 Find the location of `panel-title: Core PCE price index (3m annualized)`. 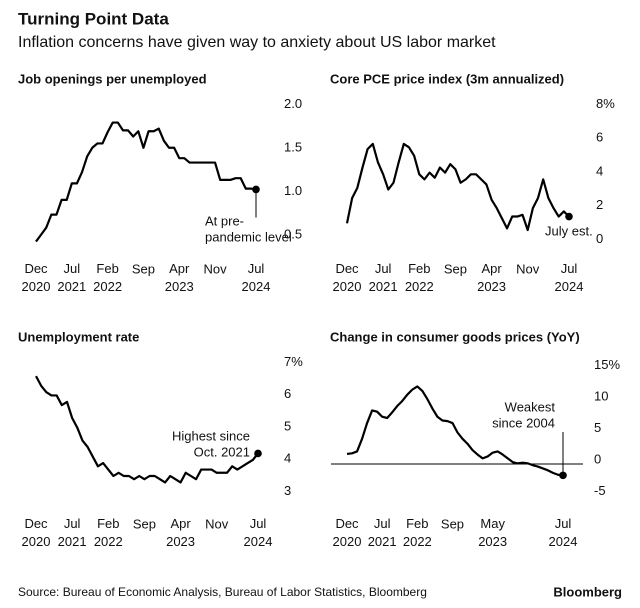

panel-title: Core PCE price index (3m annualized) is located at coordinates (447, 78).